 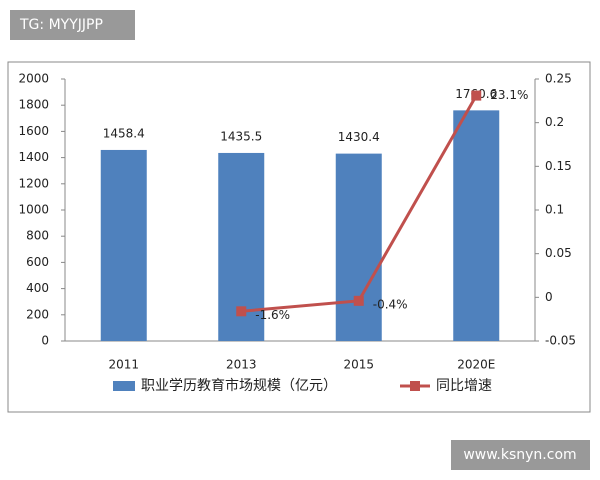 What do you see at coordinates (558, 253) in the screenshot?
I see `y2-tick-label: 0.05` at bounding box center [558, 253].